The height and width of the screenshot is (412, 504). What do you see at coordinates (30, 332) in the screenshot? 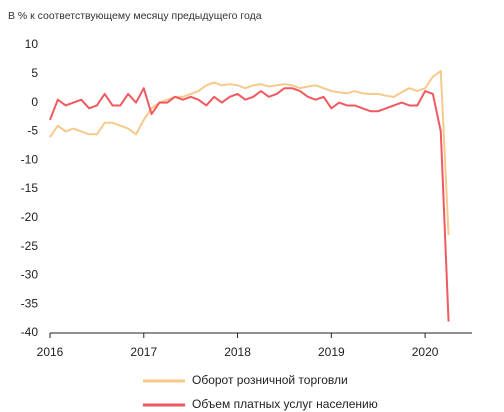
I see `y-tick-label: -40` at bounding box center [30, 332].